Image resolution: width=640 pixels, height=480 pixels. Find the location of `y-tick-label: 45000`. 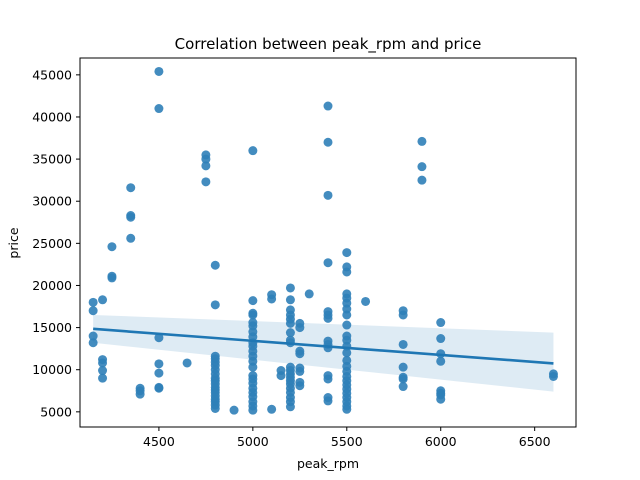

y-tick-label: 45000 is located at coordinates (52, 74).